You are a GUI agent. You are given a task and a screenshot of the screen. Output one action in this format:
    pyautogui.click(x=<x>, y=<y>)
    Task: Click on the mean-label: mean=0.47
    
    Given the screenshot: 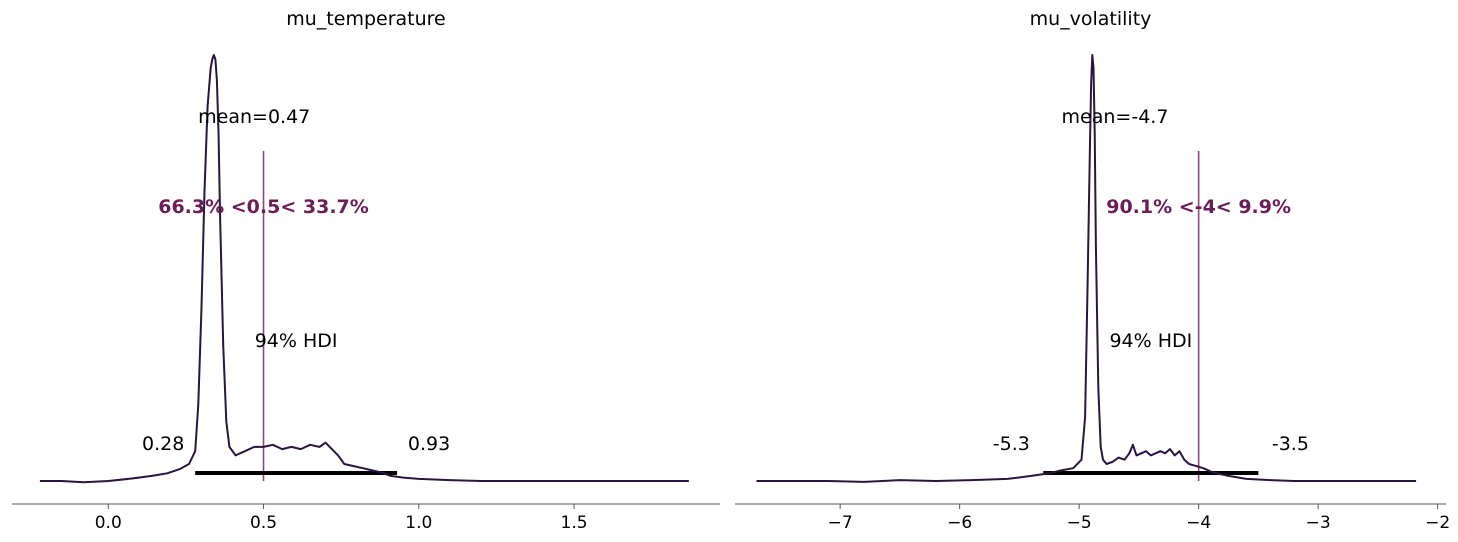 What is the action you would take?
    pyautogui.click(x=254, y=117)
    